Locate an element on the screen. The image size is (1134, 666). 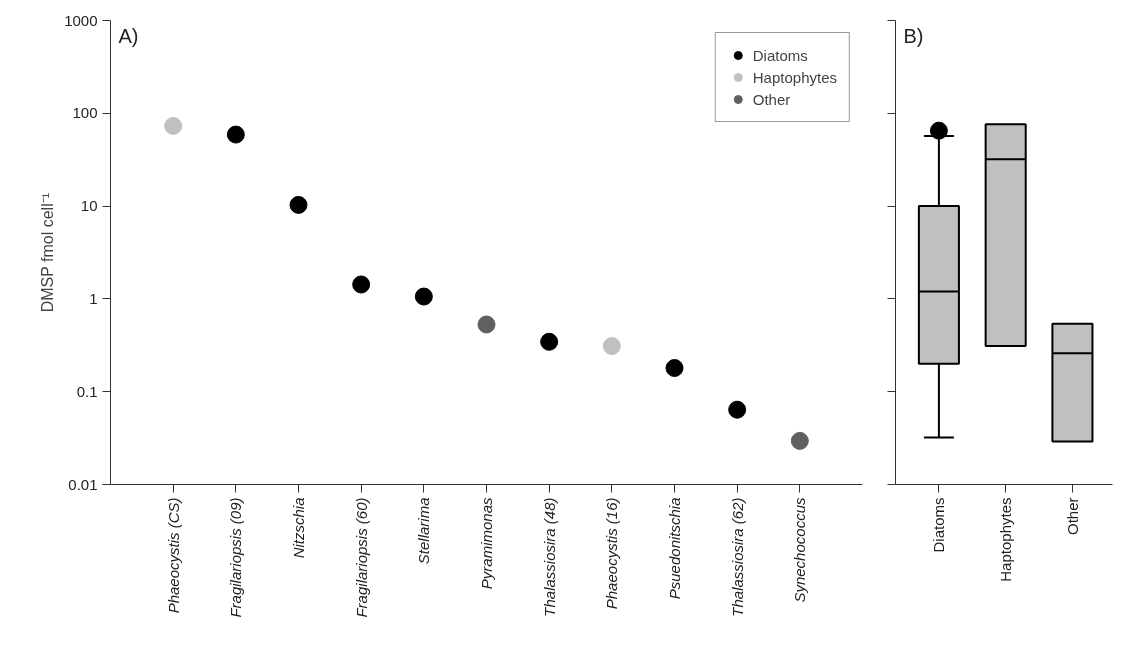
y-axis-title: DMSP fmol cell⁻¹ is located at coordinates (48, 252).